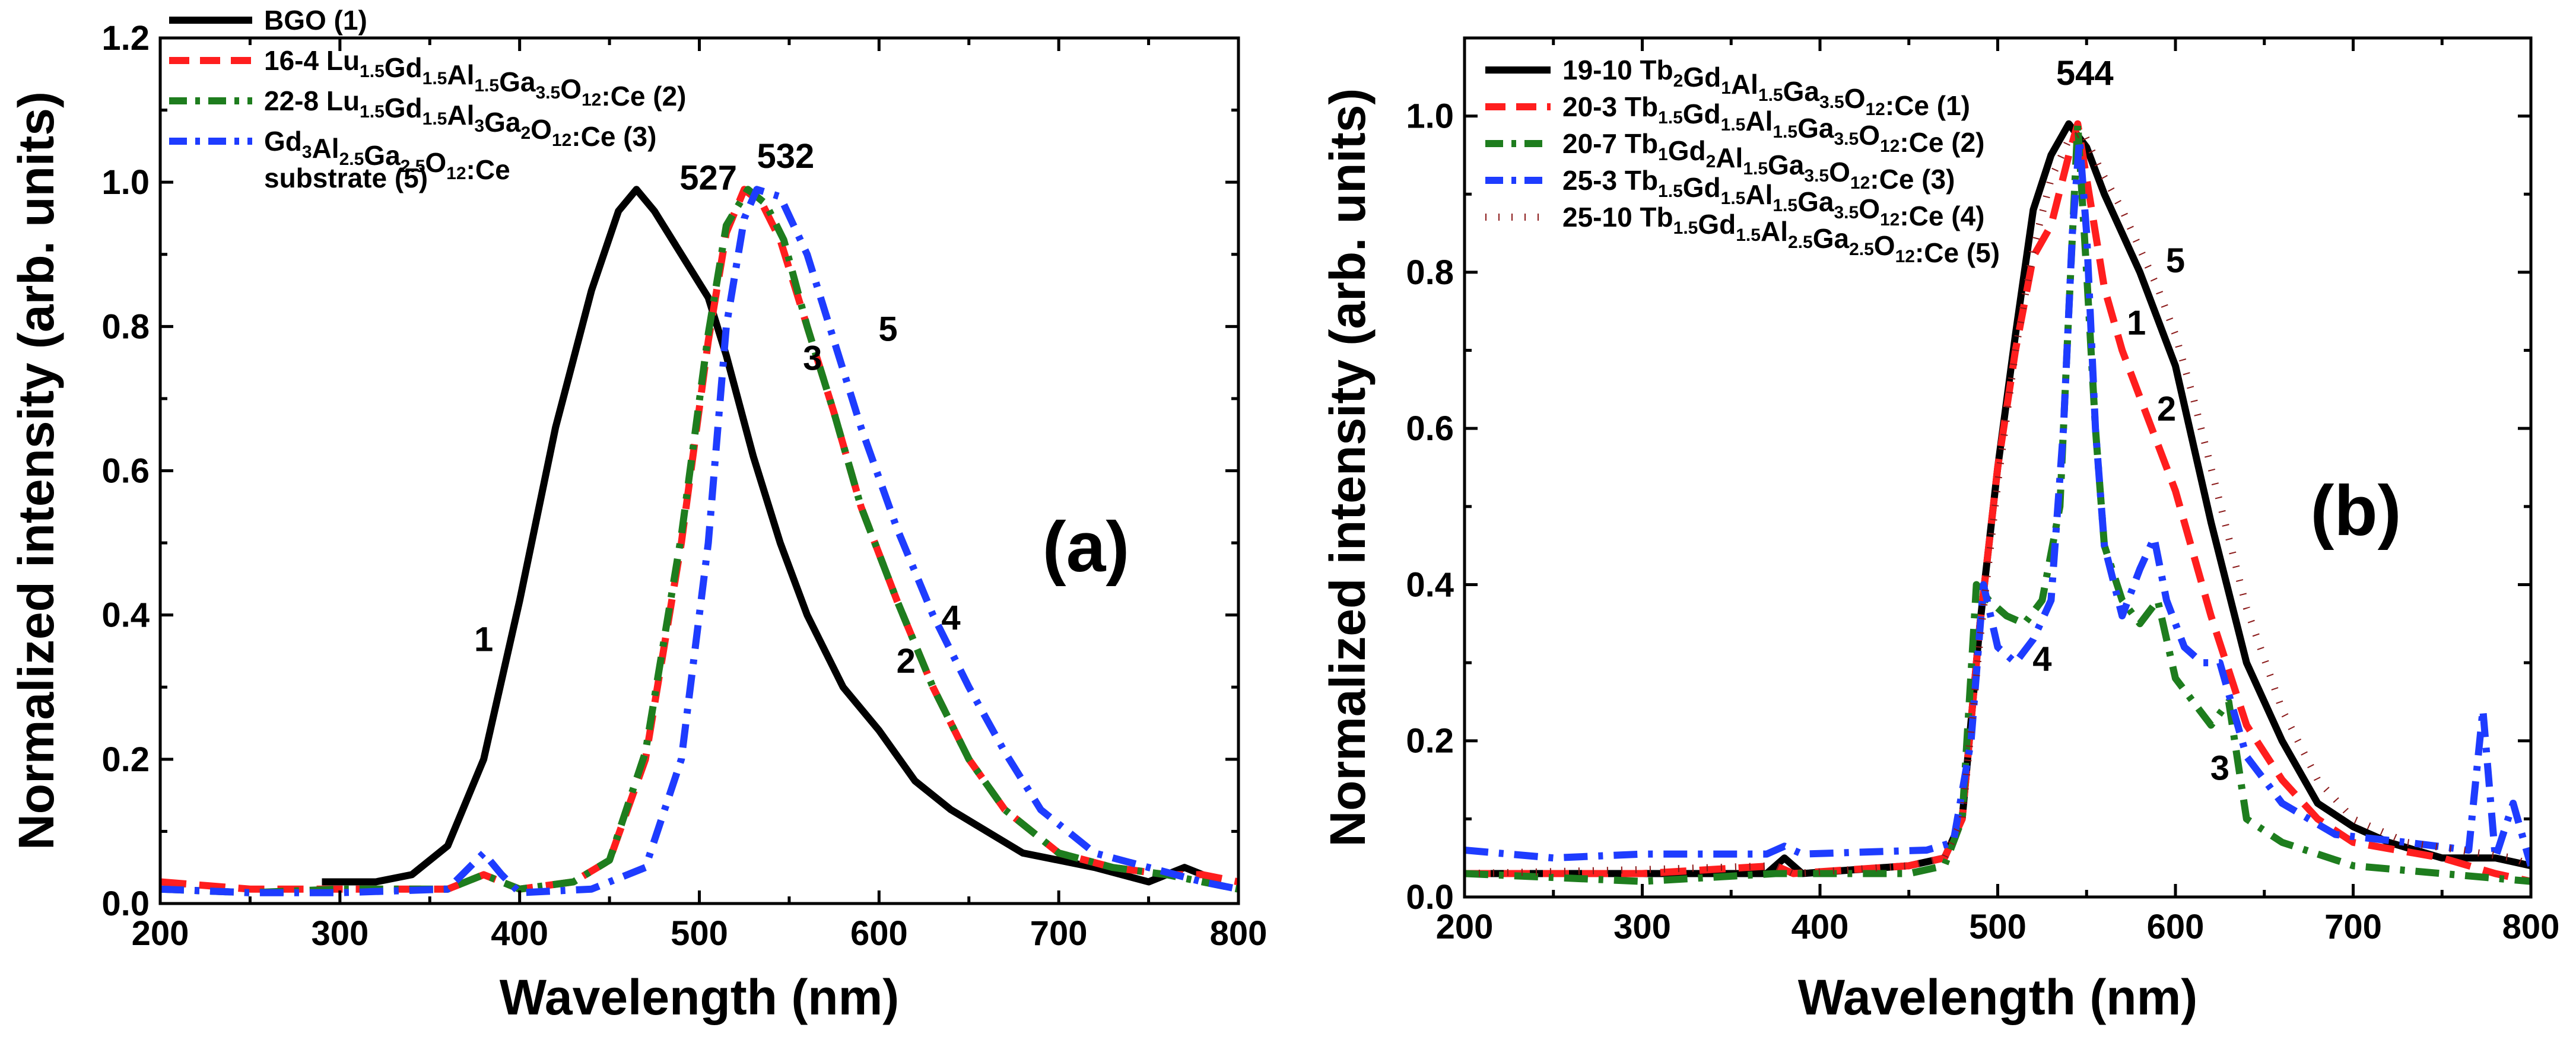  I want to click on legend-entry-line2: substrate (5), so click(346, 178).